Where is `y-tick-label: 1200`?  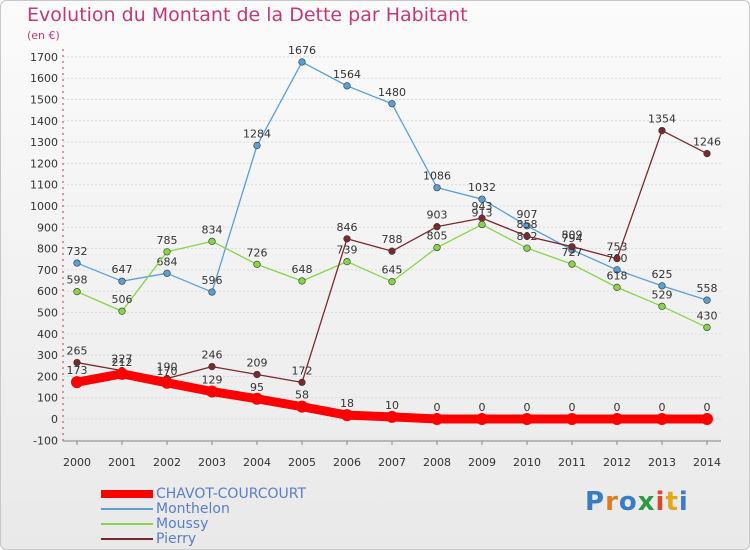 y-tick-label: 1200 is located at coordinates (44, 163).